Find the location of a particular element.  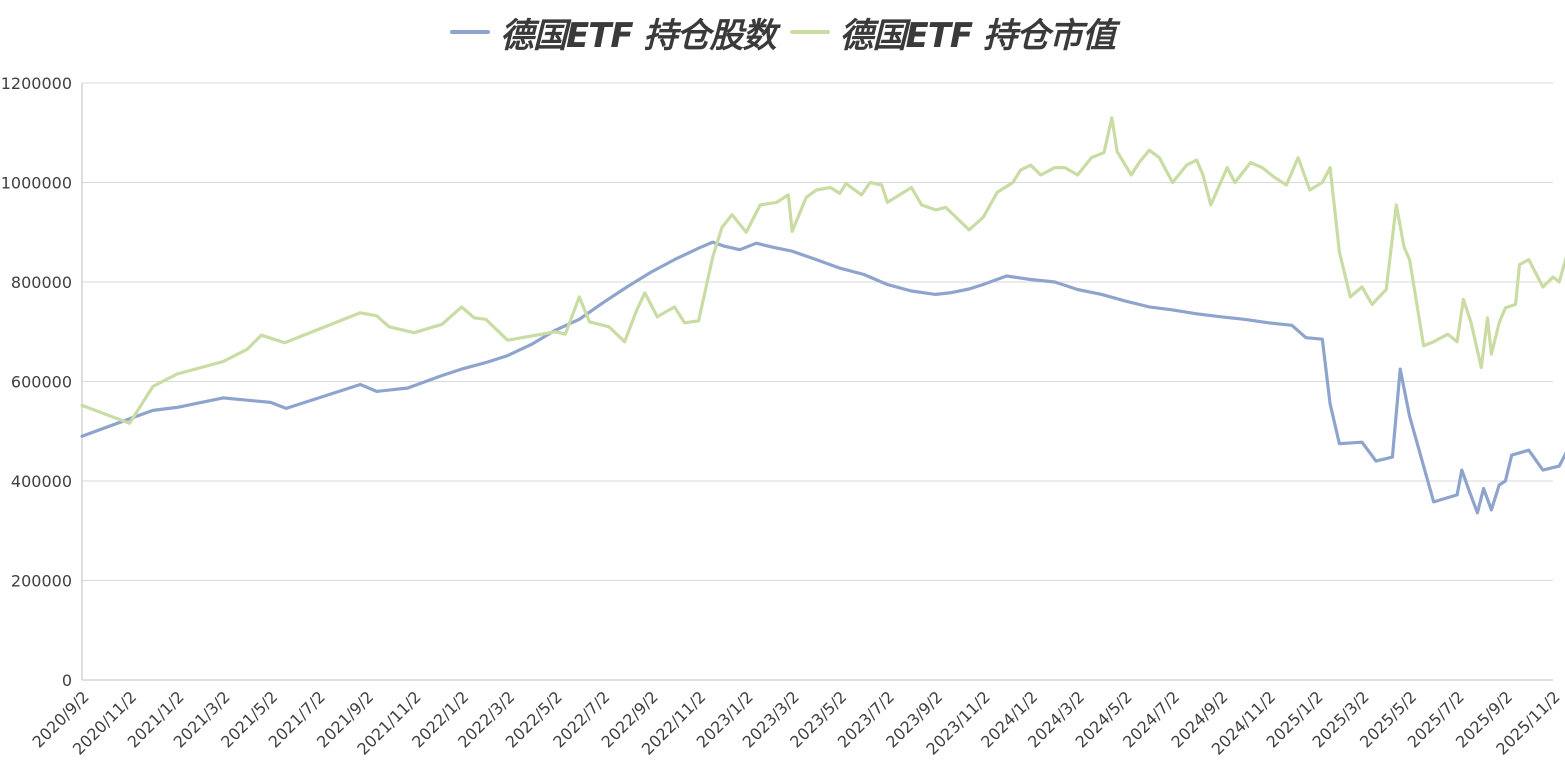

legend-swatch-shares is located at coordinates (470, 32).